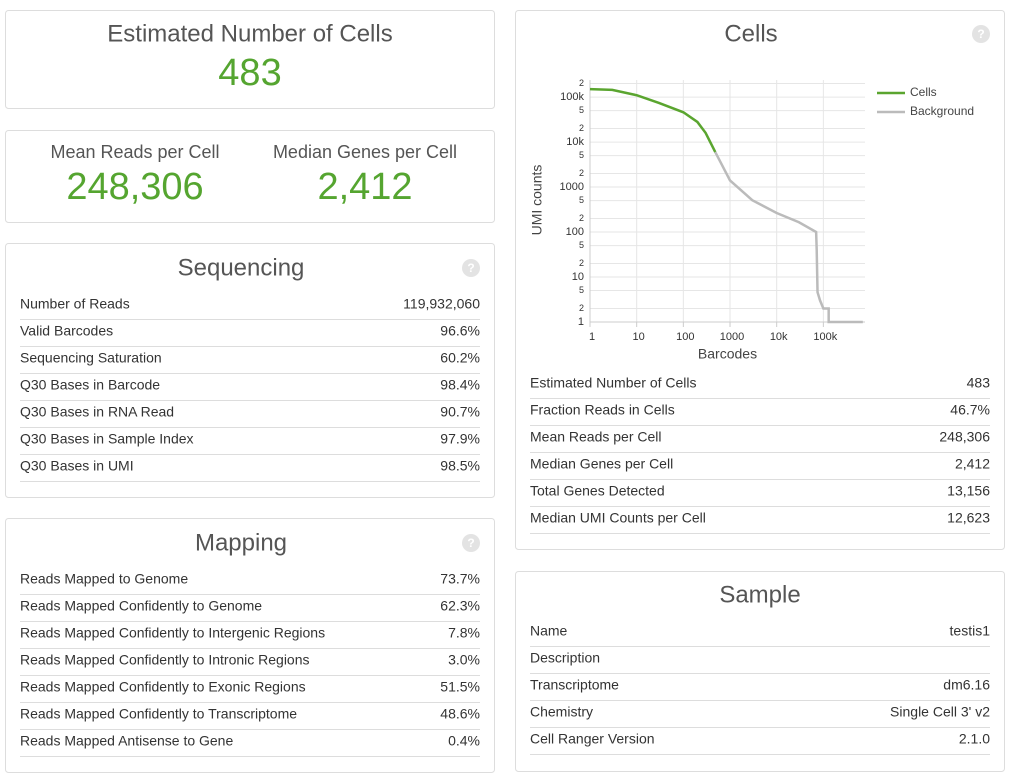  I want to click on row-value: 12,623, so click(968, 518).